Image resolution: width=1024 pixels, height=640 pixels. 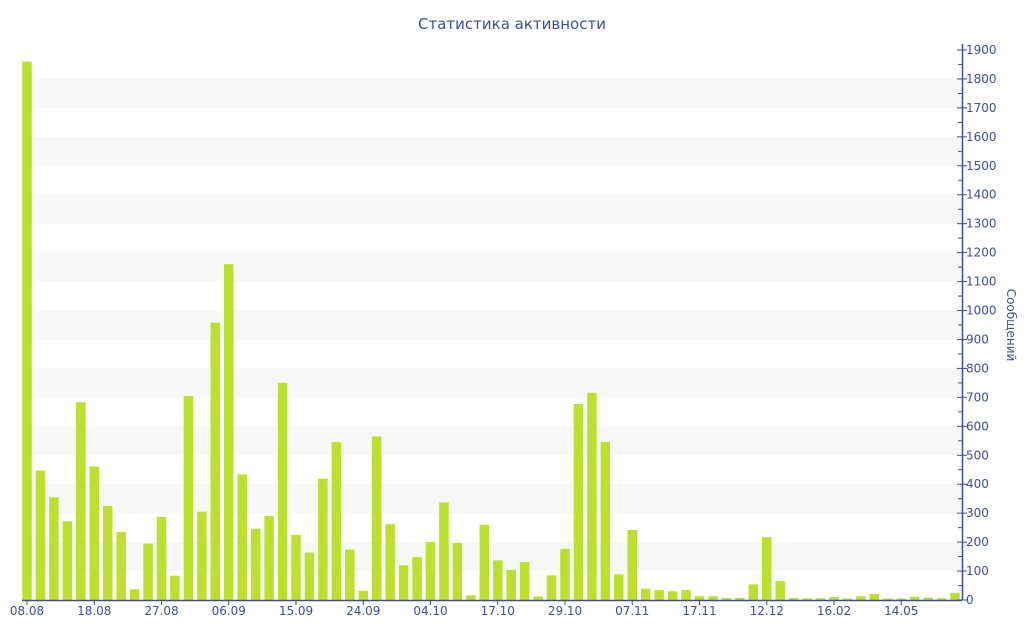 I want to click on y-tick-label: 400, so click(x=977, y=484).